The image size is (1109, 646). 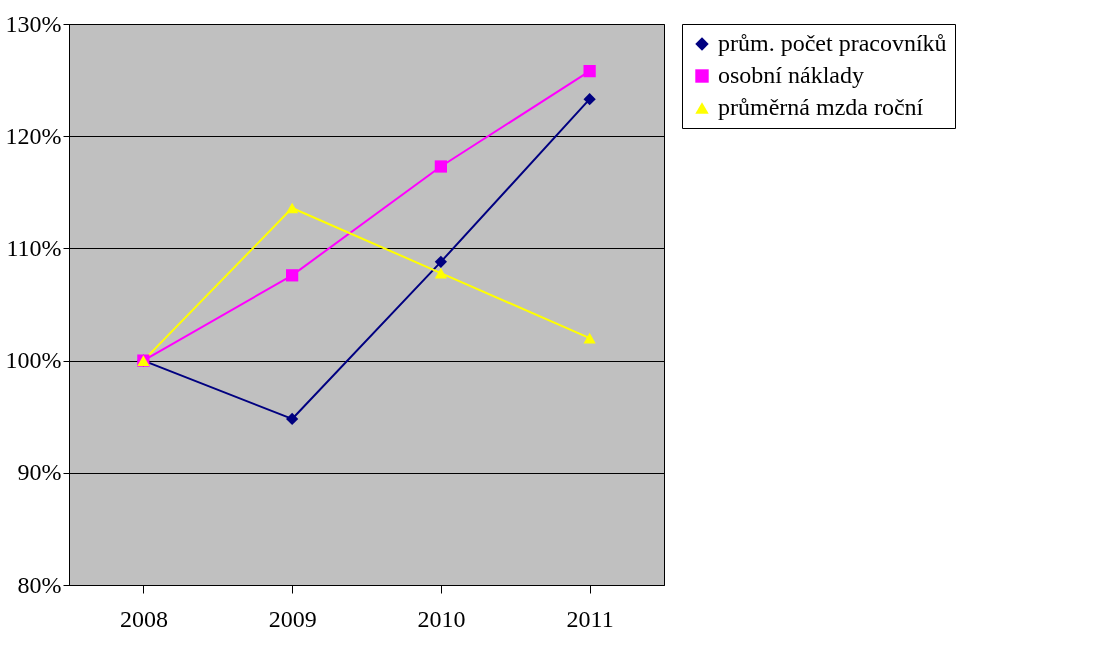 I want to click on y-tick-label: 110%, so click(x=34, y=247).